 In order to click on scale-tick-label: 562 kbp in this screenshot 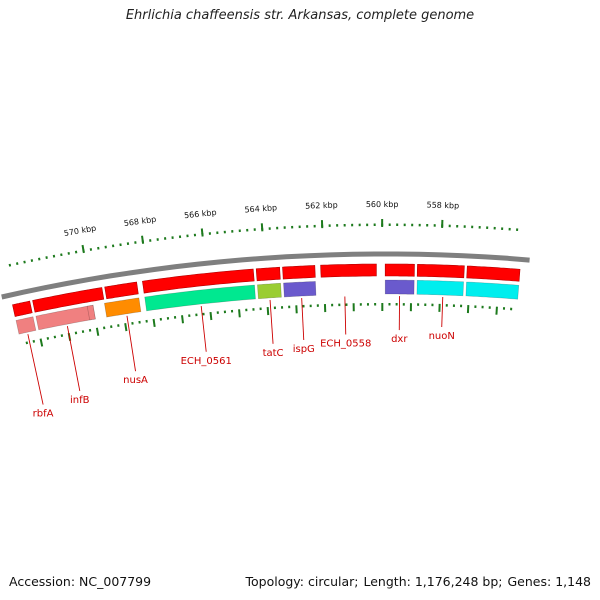, I will do `click(321, 206)`.